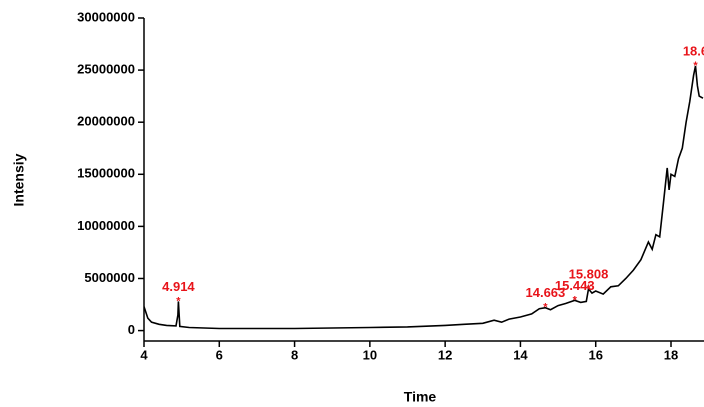 The height and width of the screenshot is (407, 704). I want to click on peak-label: 15.808, so click(589, 273).